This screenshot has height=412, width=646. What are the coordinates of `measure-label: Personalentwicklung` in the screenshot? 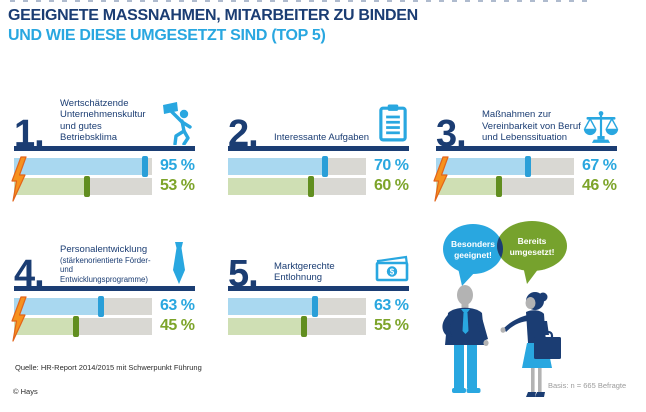 It's located at (104, 250).